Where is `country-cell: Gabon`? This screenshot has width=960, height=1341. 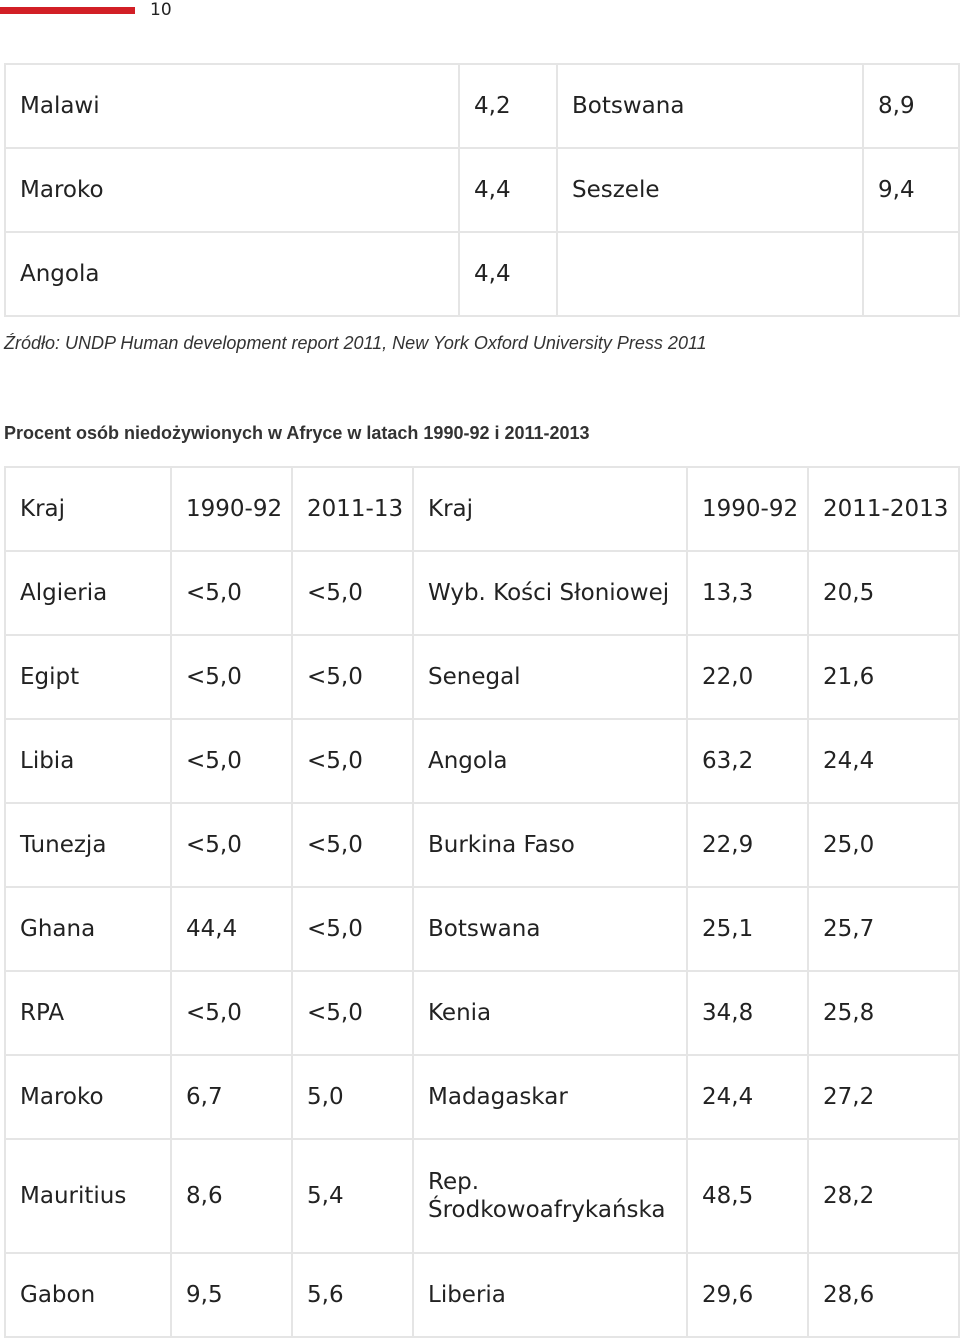 country-cell: Gabon is located at coordinates (88, 1295).